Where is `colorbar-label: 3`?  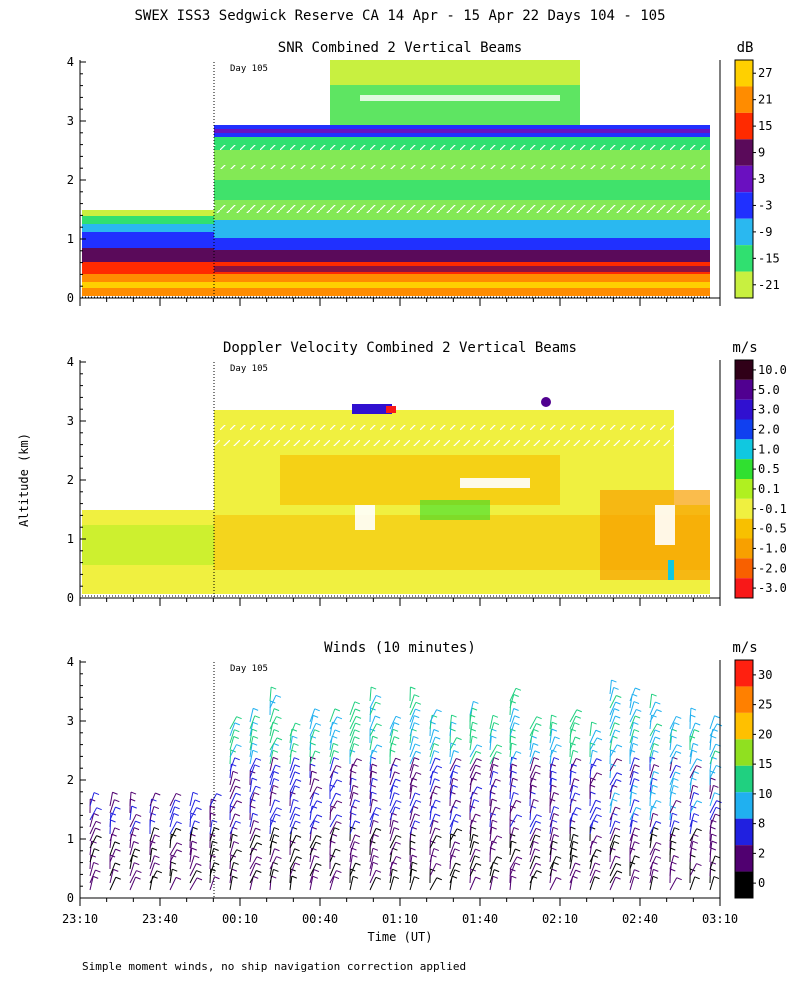 colorbar-label: 3 is located at coordinates (761, 179).